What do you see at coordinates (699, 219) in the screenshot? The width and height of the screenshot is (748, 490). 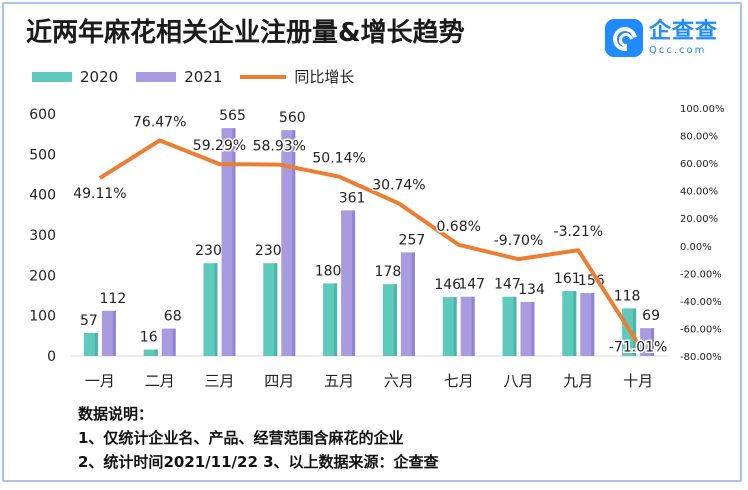 I see `y-right-tick-label: 20.00%` at bounding box center [699, 219].